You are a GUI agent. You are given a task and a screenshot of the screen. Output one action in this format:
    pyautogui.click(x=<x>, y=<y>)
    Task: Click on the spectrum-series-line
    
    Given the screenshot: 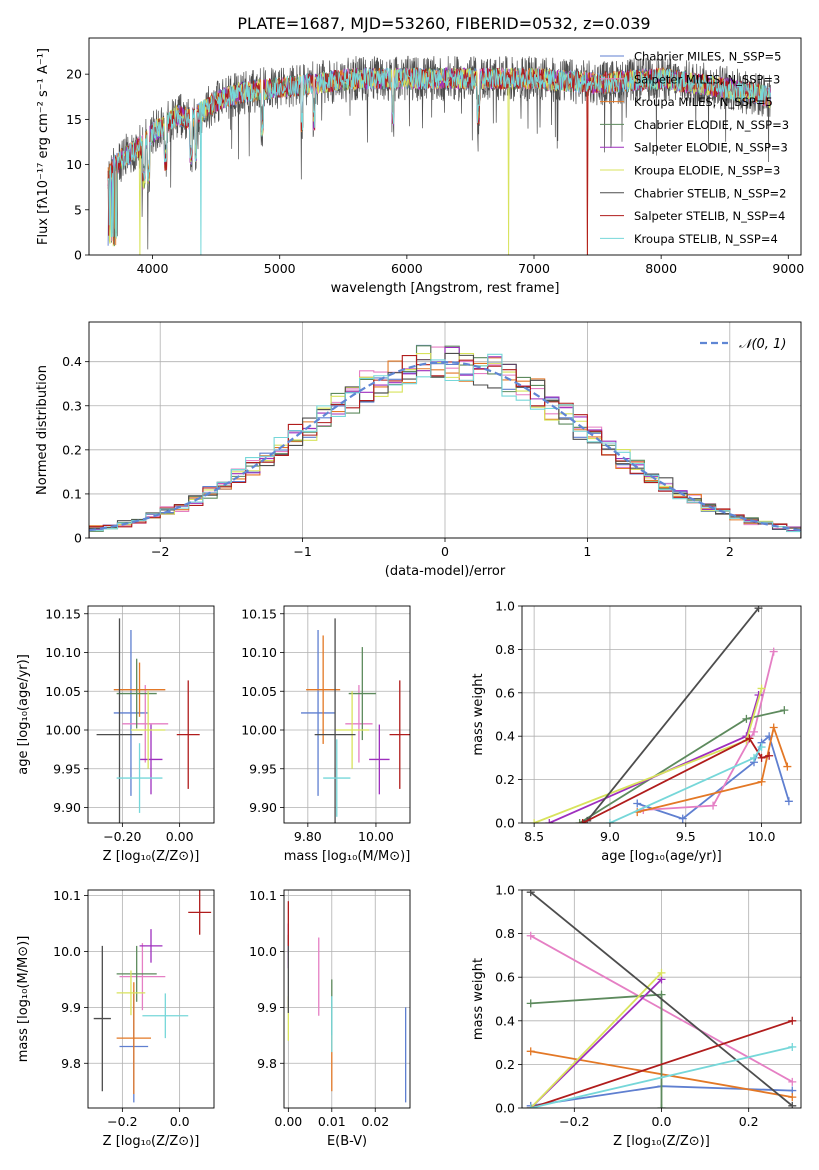 What is the action you would take?
    pyautogui.click(x=439, y=161)
    